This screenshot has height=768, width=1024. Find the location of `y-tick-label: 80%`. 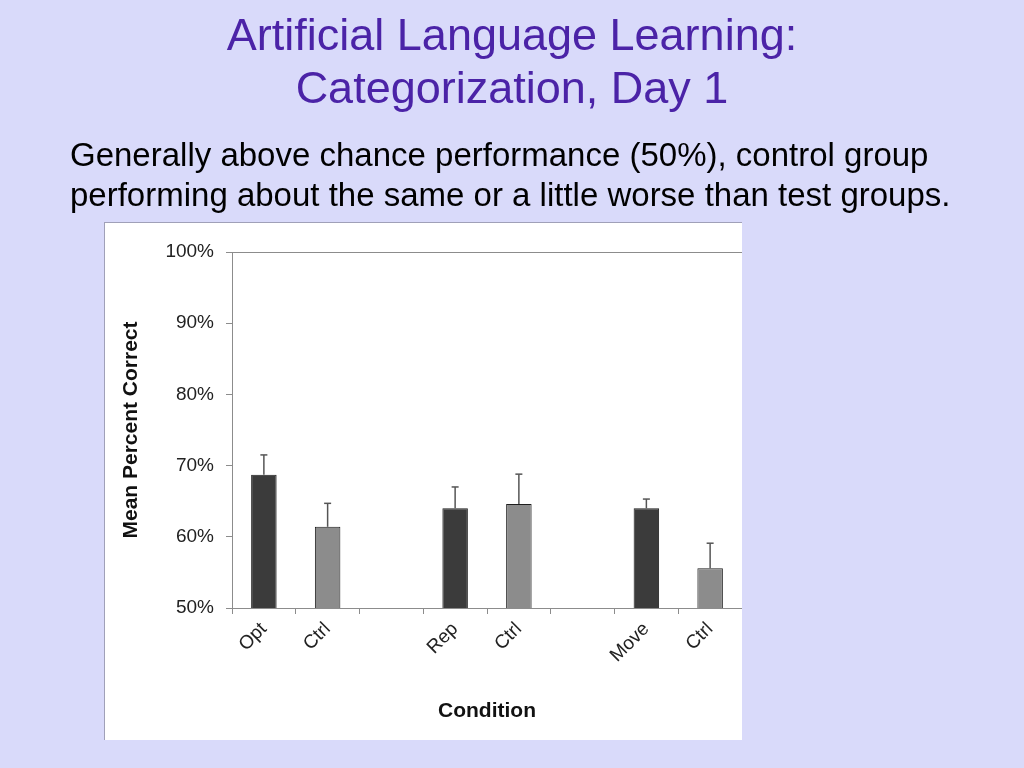

y-tick-label: 80% is located at coordinates (195, 393).